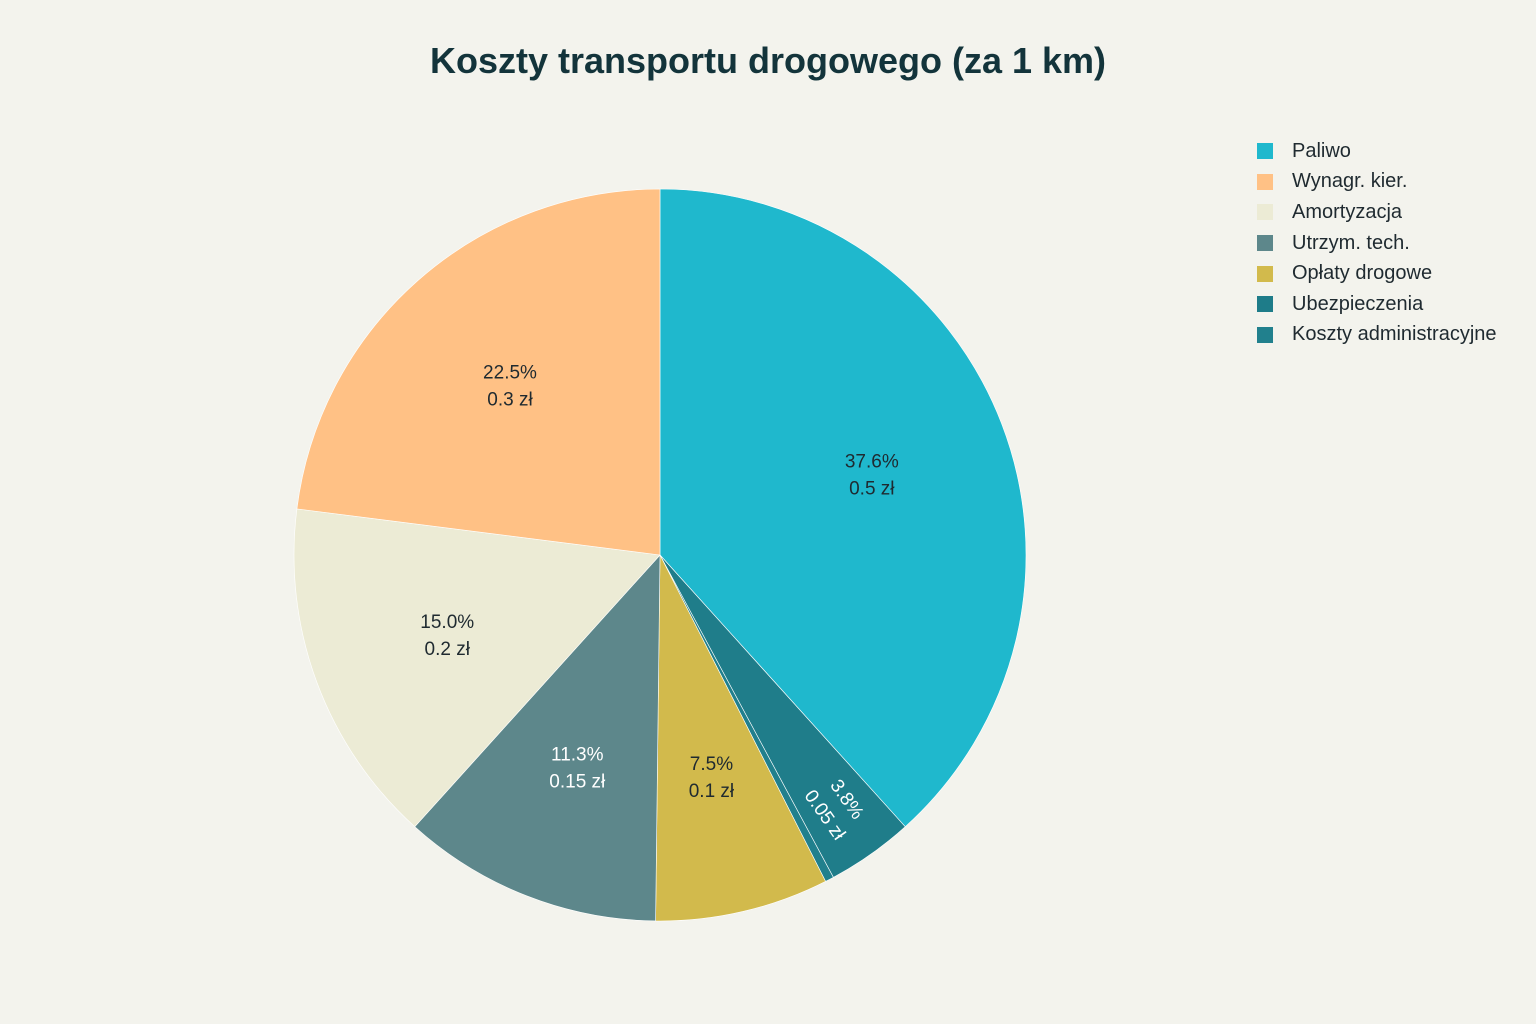  I want to click on slice-value-label: 0.1 zł, so click(712, 791).